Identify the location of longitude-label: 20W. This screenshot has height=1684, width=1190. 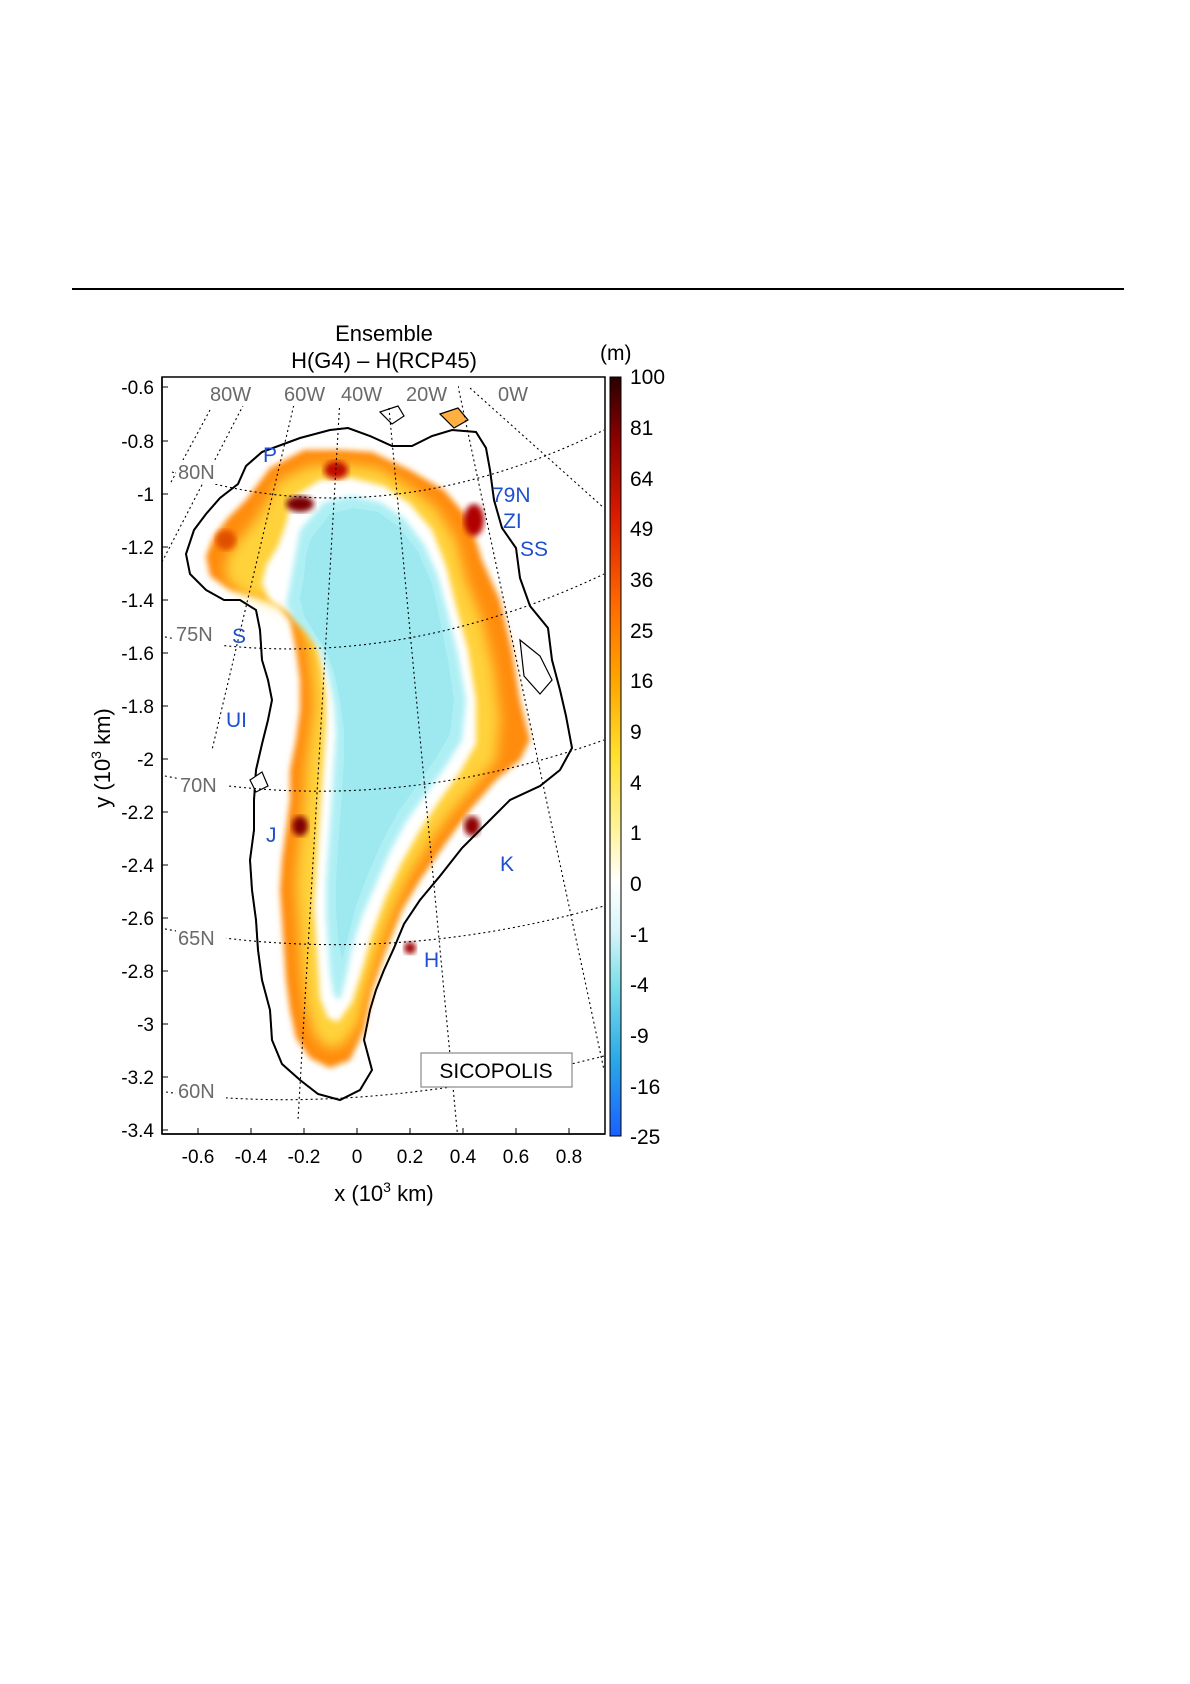
(426, 395).